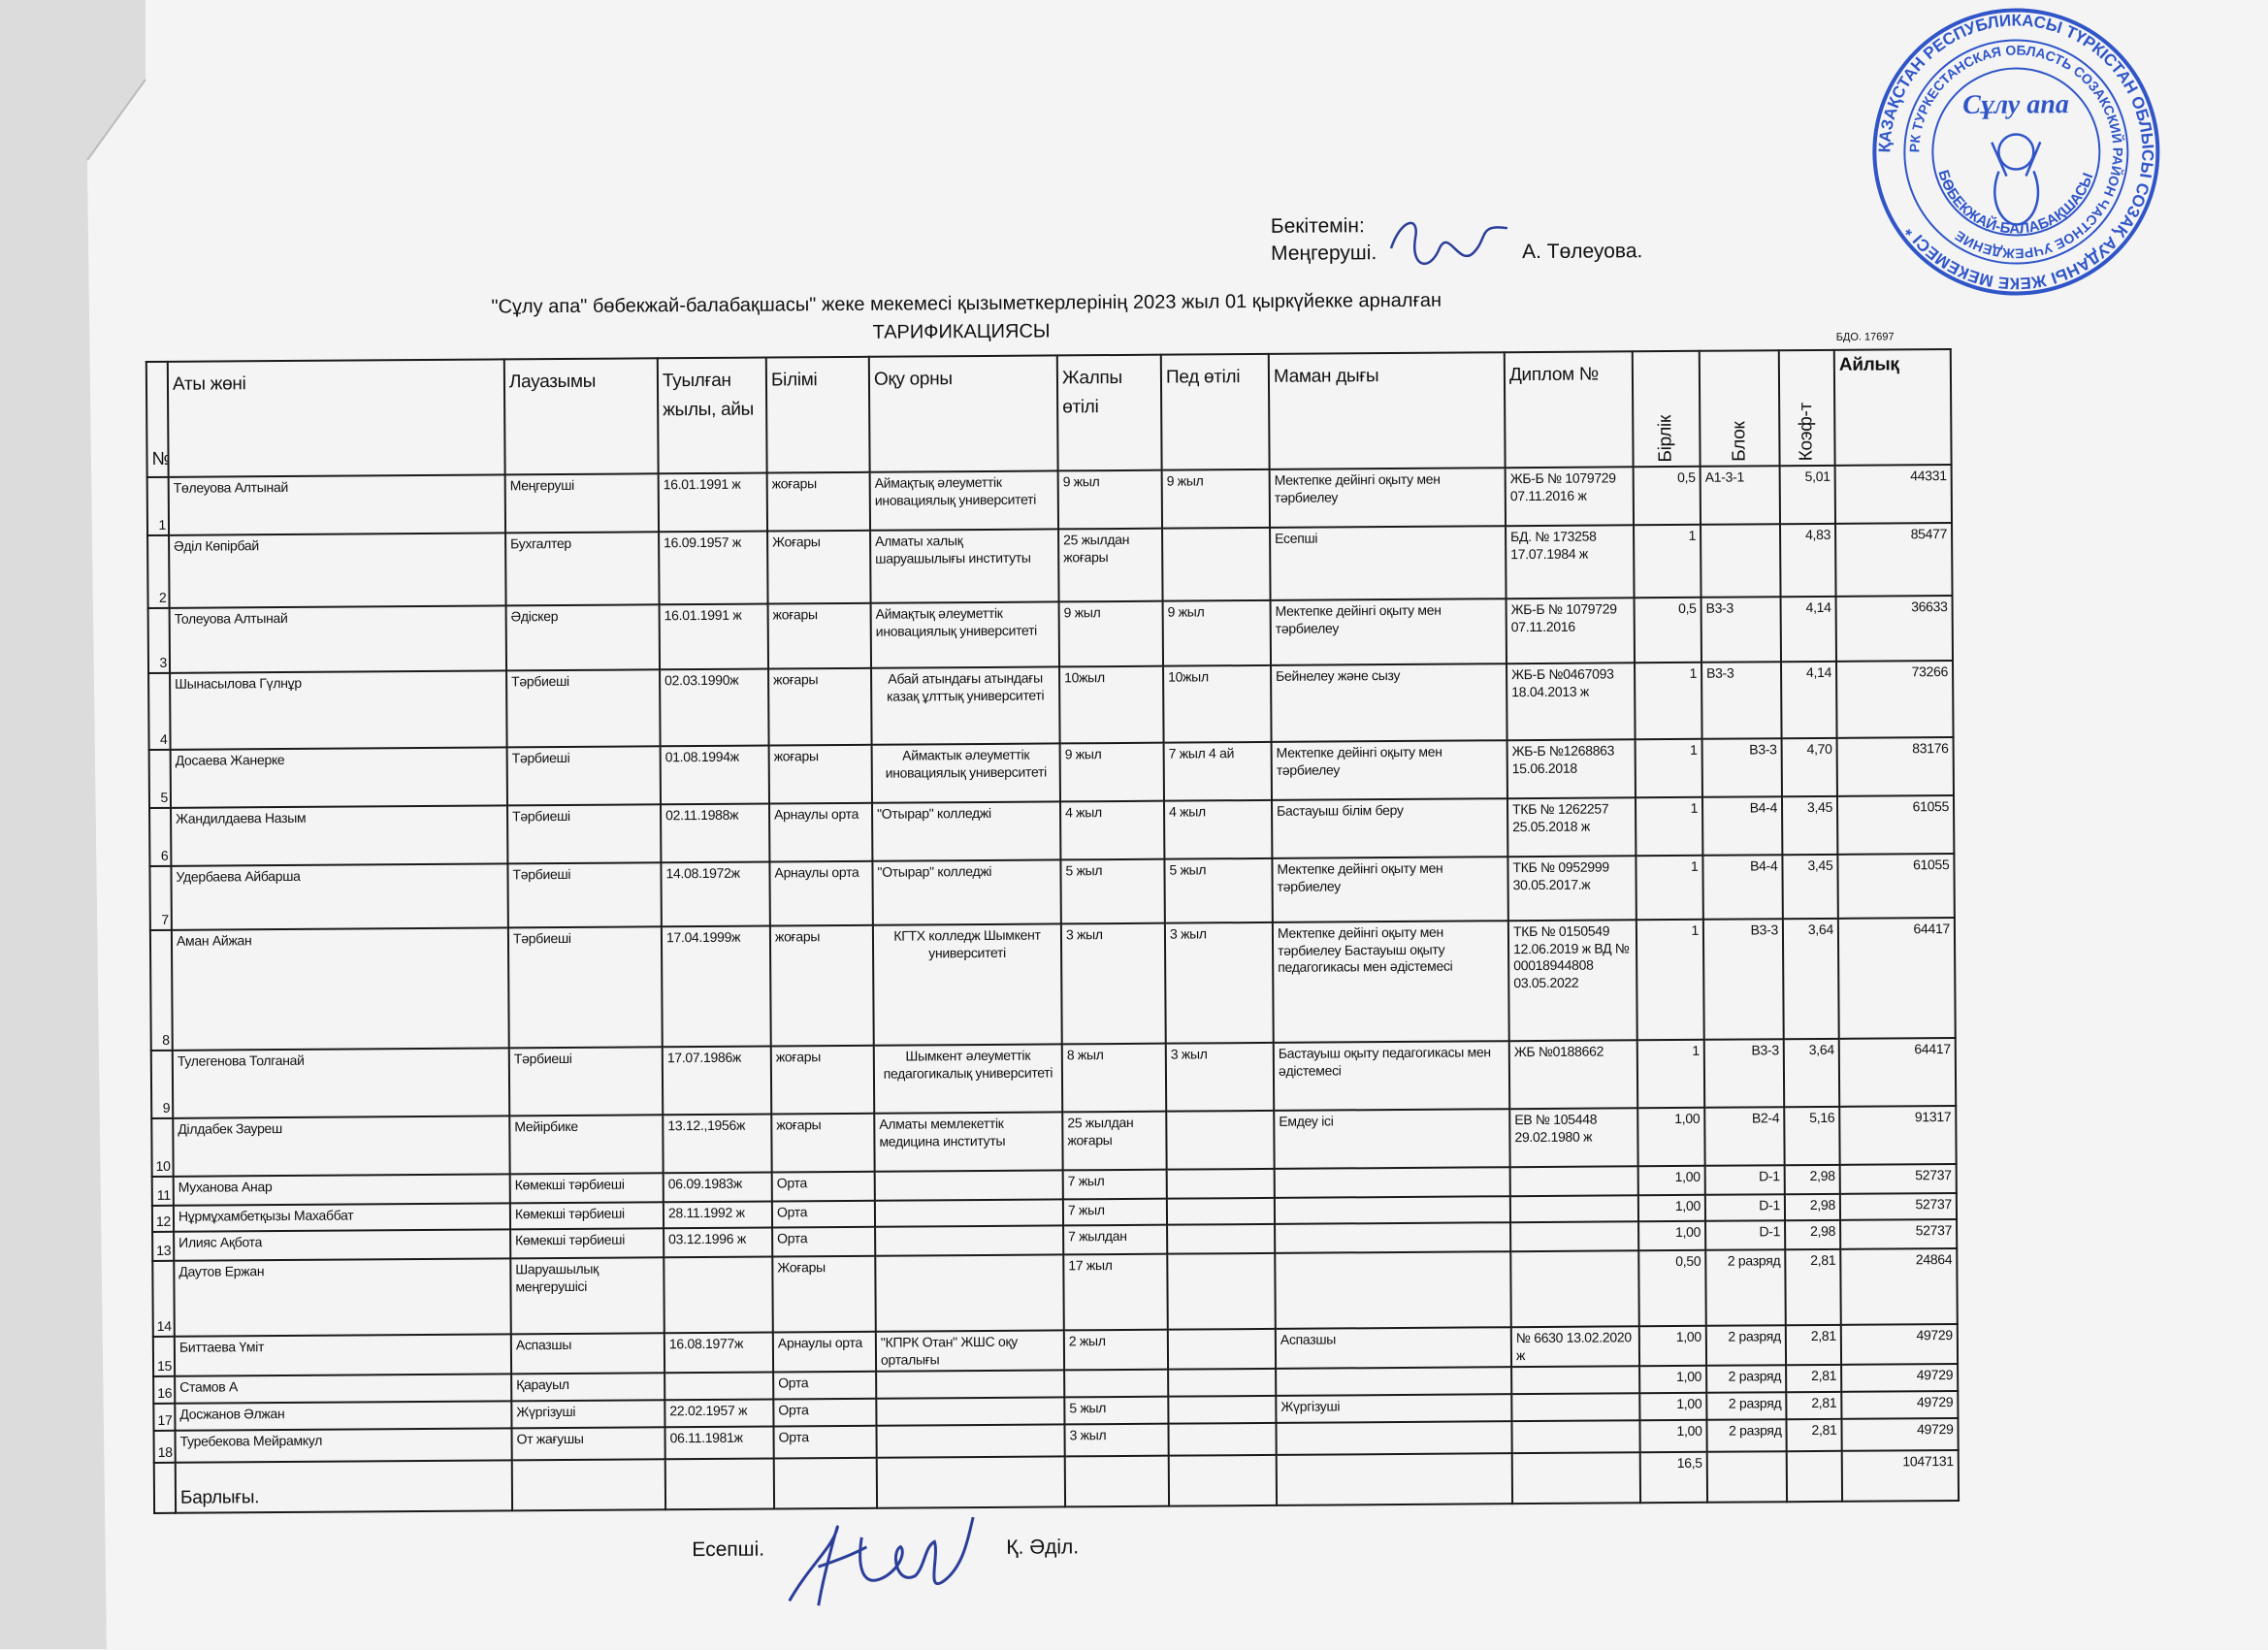 This screenshot has height=1650, width=2268. What do you see at coordinates (1109, 413) in the screenshot?
I see `header-total-experience: Жалпы өтілі` at bounding box center [1109, 413].